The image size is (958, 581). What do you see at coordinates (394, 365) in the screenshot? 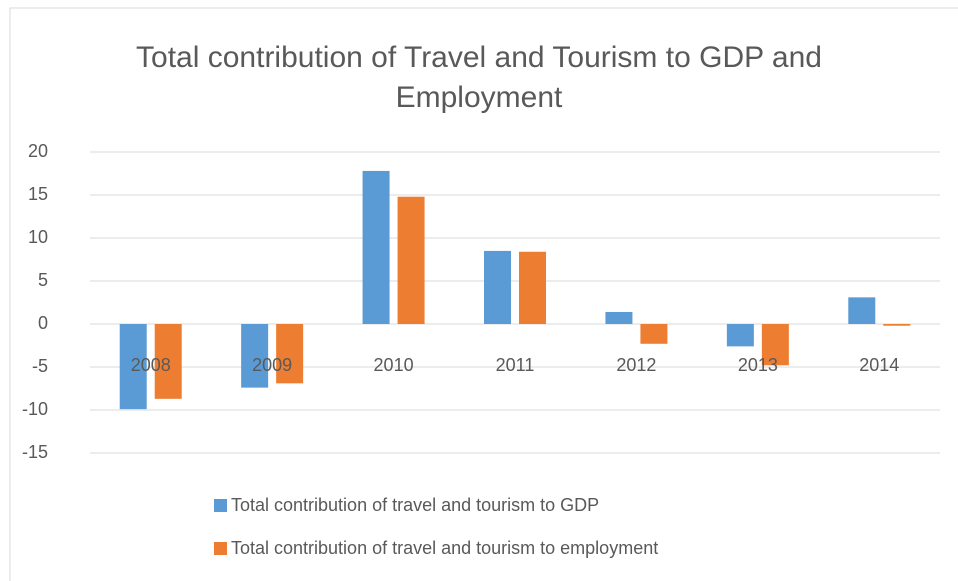
I see `x-tick-label: 2010` at bounding box center [394, 365].